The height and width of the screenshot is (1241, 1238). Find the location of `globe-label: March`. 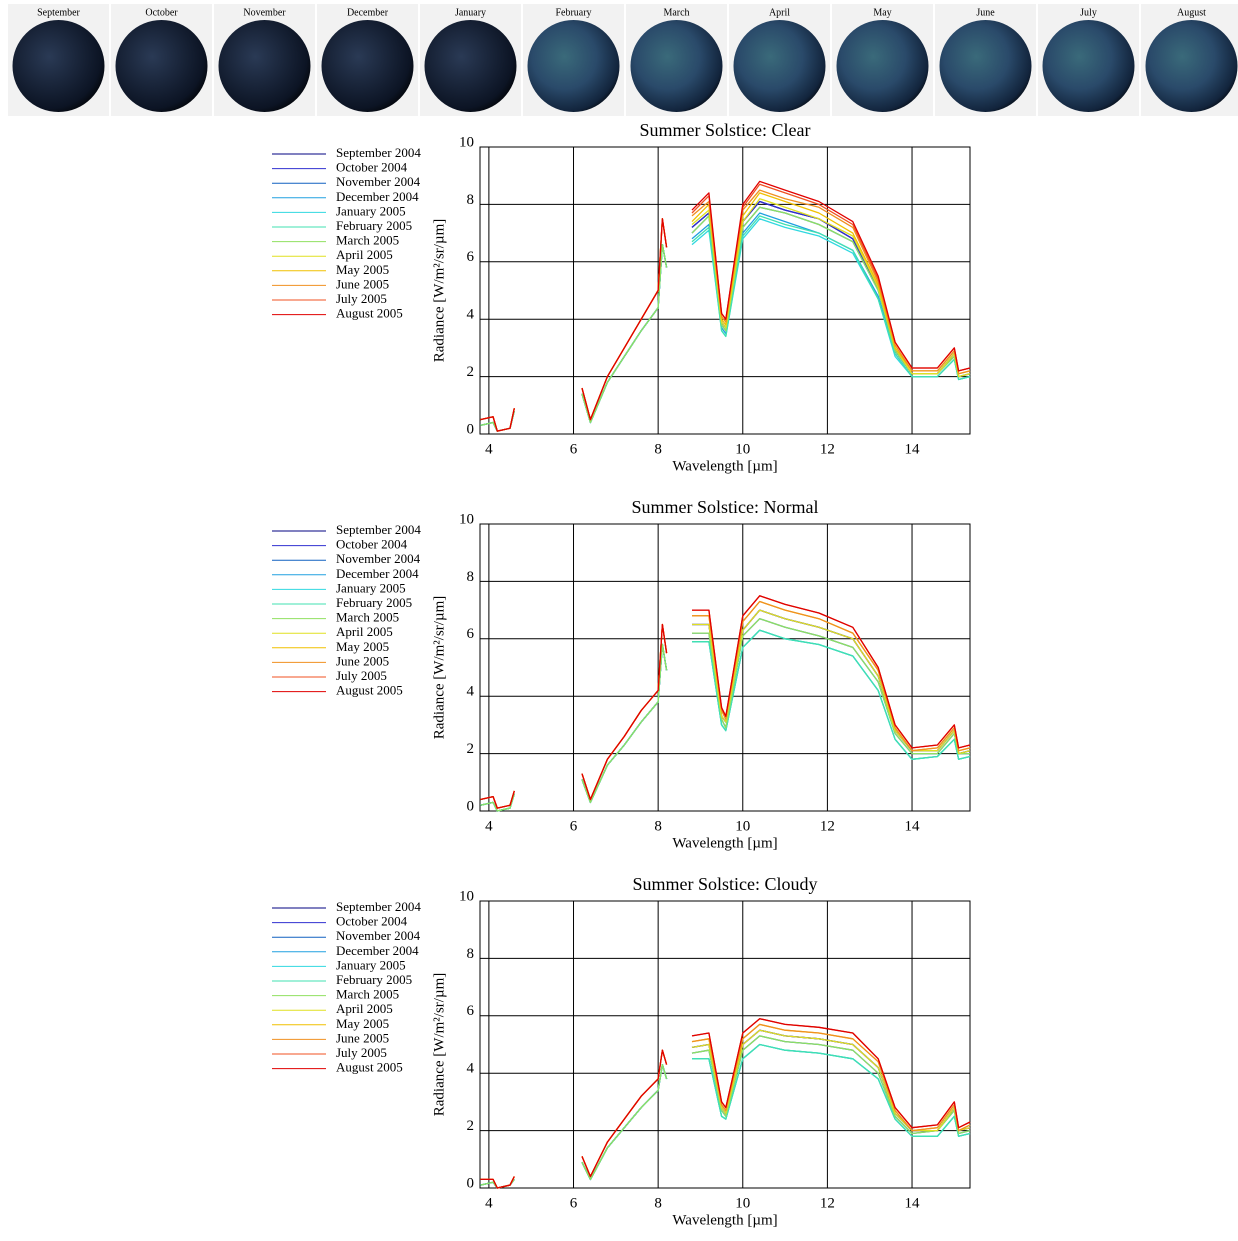

globe-label: March is located at coordinates (676, 12).